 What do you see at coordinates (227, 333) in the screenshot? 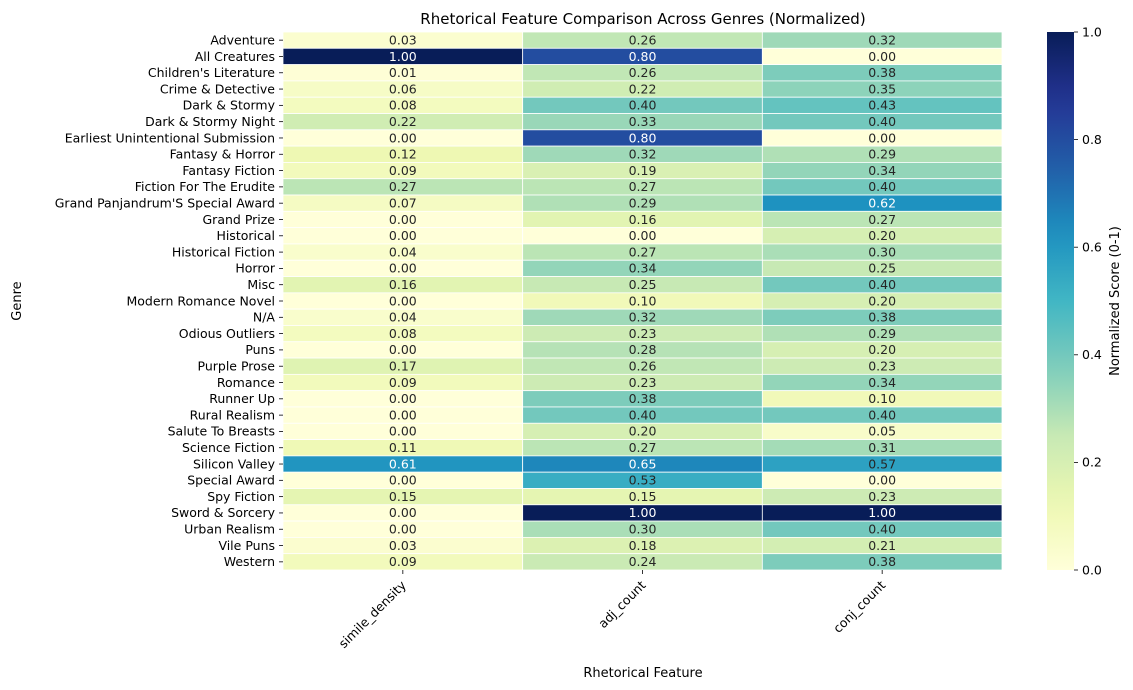
I see `y-tick-label: Odious Outliers` at bounding box center [227, 333].